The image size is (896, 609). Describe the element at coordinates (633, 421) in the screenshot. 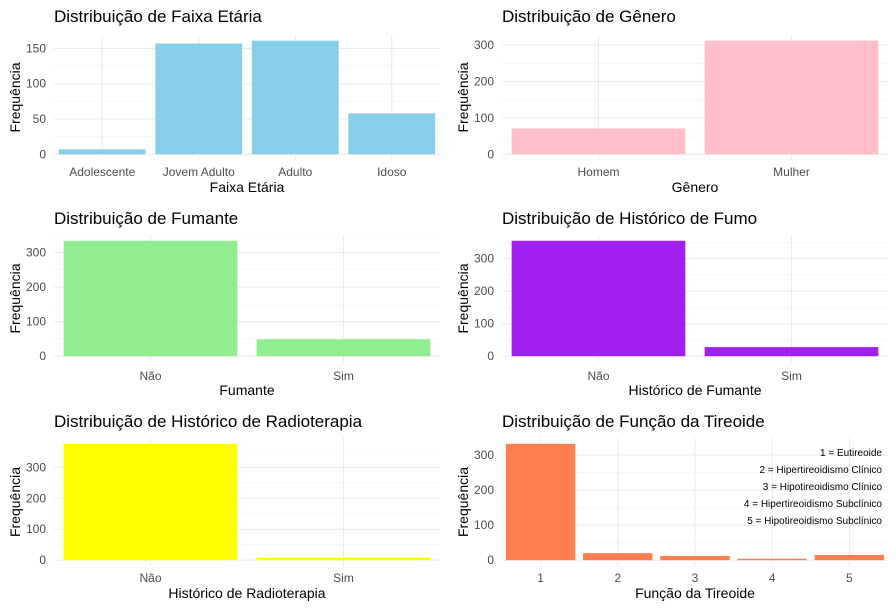

I see `chart-title: Distribuição de Função da Tireoide` at that location.